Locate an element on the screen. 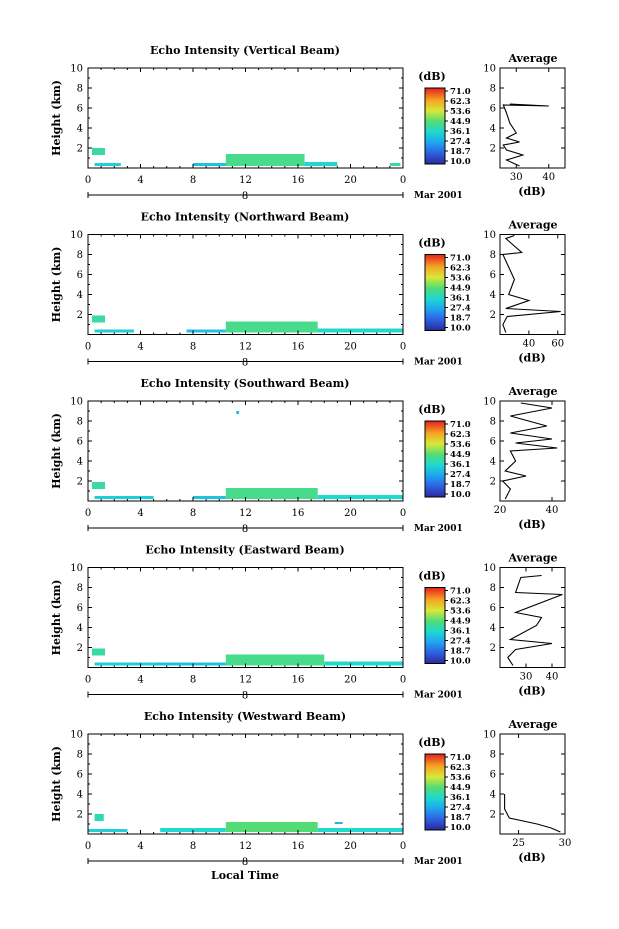  average-x-tick-label: 20 is located at coordinates (500, 510).